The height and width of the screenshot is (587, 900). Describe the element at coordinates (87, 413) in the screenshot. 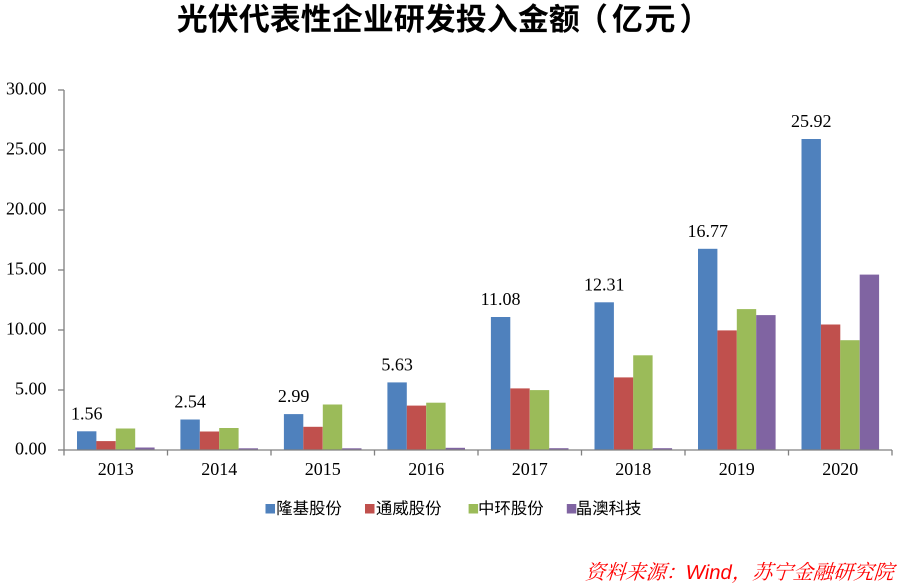

I see `svg-text: 1.56` at that location.